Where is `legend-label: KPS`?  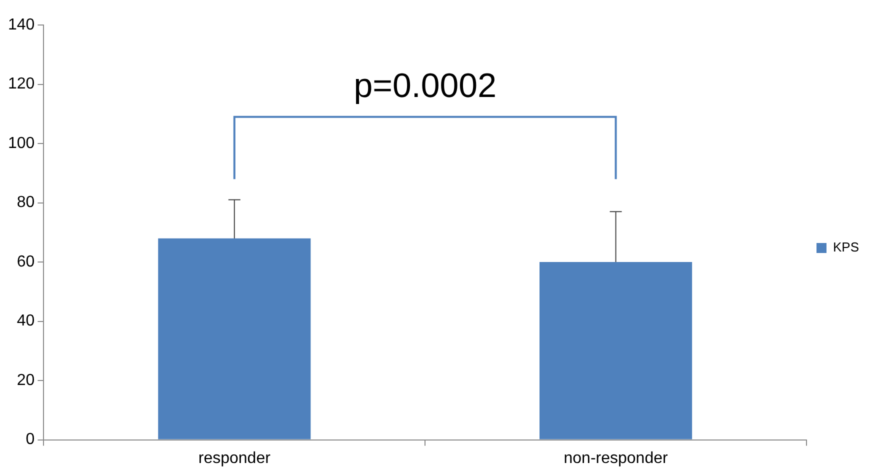 legend-label: KPS is located at coordinates (846, 247).